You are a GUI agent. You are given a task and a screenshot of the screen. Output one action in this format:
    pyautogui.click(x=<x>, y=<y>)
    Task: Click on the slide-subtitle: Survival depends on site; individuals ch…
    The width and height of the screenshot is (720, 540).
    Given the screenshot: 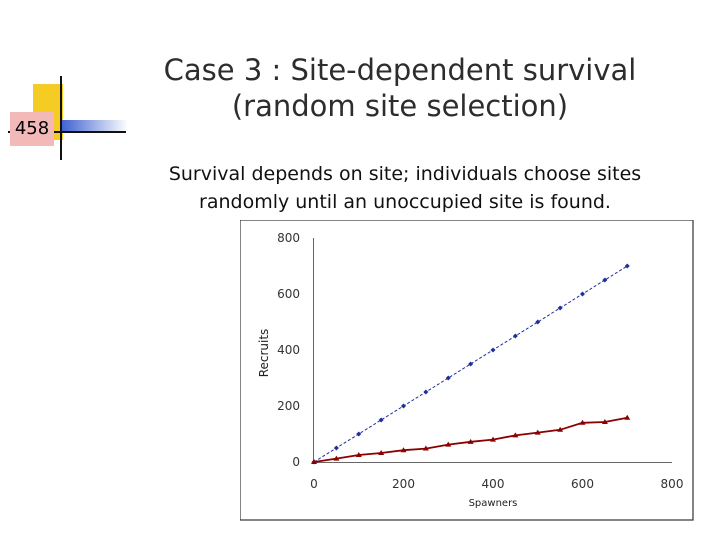 What is the action you would take?
    pyautogui.click(x=405, y=188)
    